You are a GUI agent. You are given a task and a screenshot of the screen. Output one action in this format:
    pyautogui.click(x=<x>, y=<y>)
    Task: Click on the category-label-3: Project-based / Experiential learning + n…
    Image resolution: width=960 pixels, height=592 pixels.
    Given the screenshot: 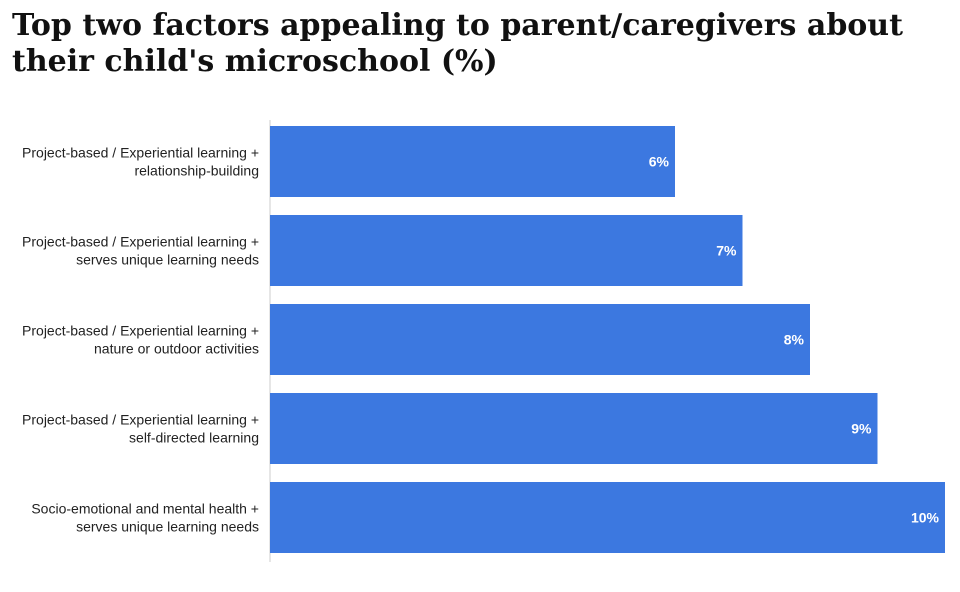 What is the action you would take?
    pyautogui.click(x=140, y=340)
    